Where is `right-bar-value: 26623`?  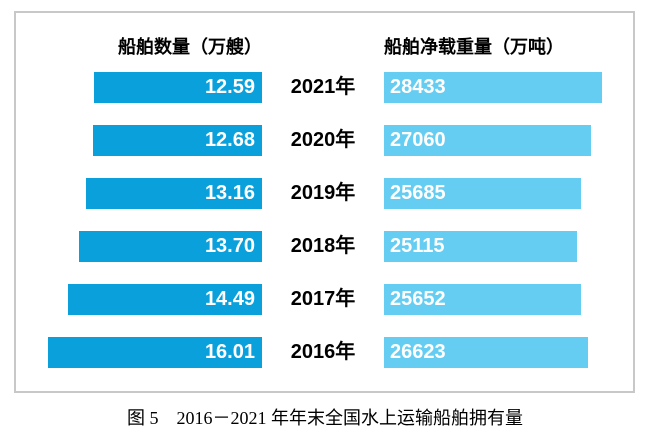 right-bar-value: 26623 is located at coordinates (418, 352).